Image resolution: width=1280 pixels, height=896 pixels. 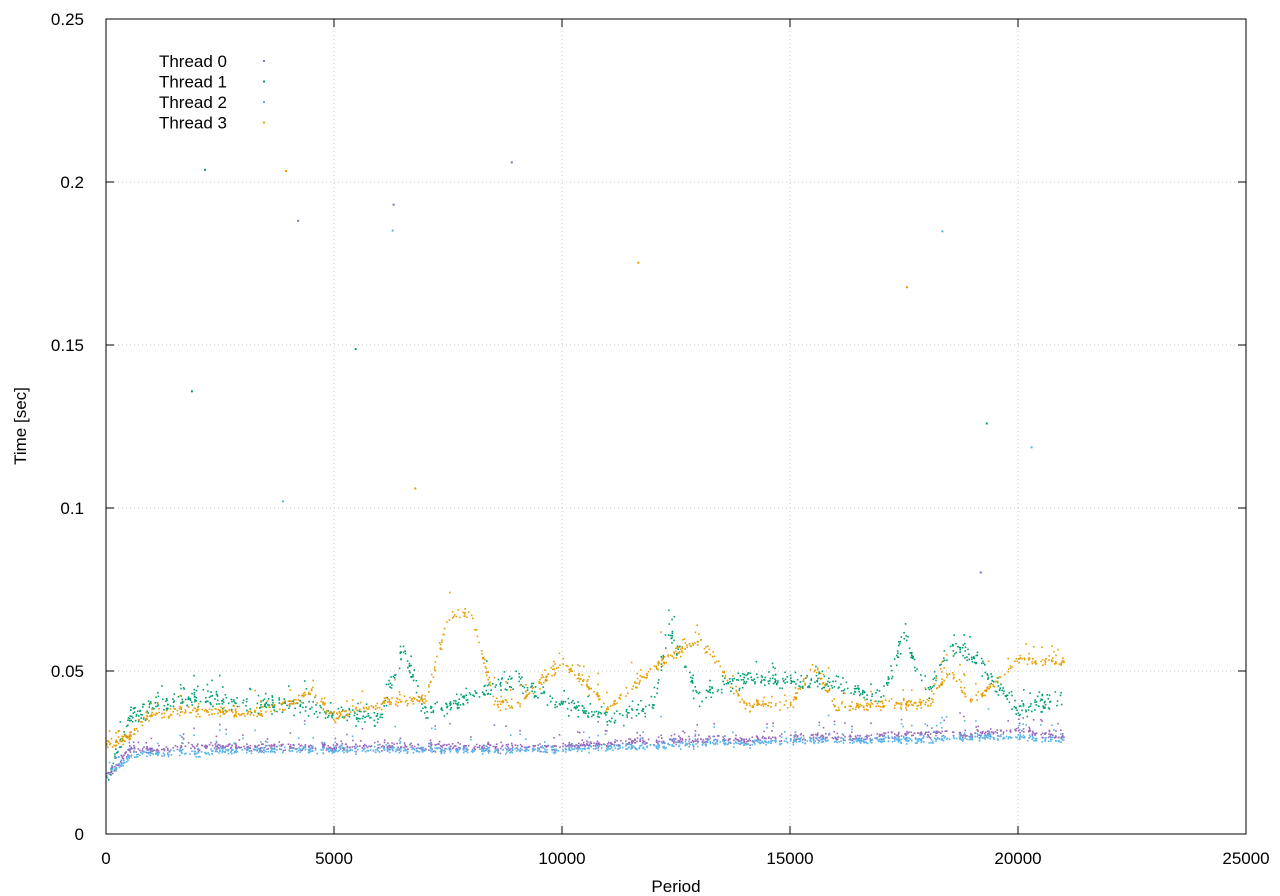 What do you see at coordinates (789, 858) in the screenshot?
I see `x-tick-label: 15000` at bounding box center [789, 858].